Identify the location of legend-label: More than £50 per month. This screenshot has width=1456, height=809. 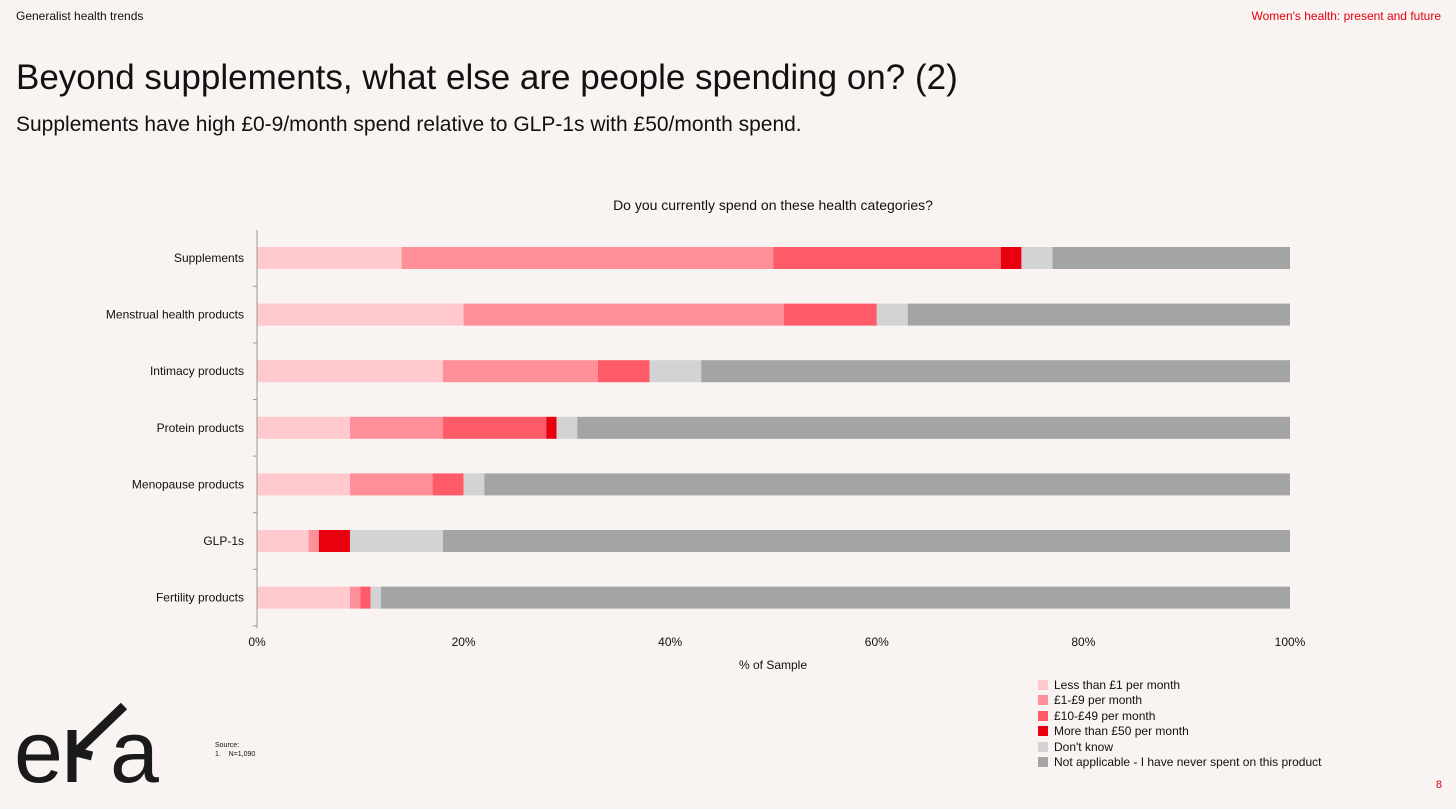
(1121, 731).